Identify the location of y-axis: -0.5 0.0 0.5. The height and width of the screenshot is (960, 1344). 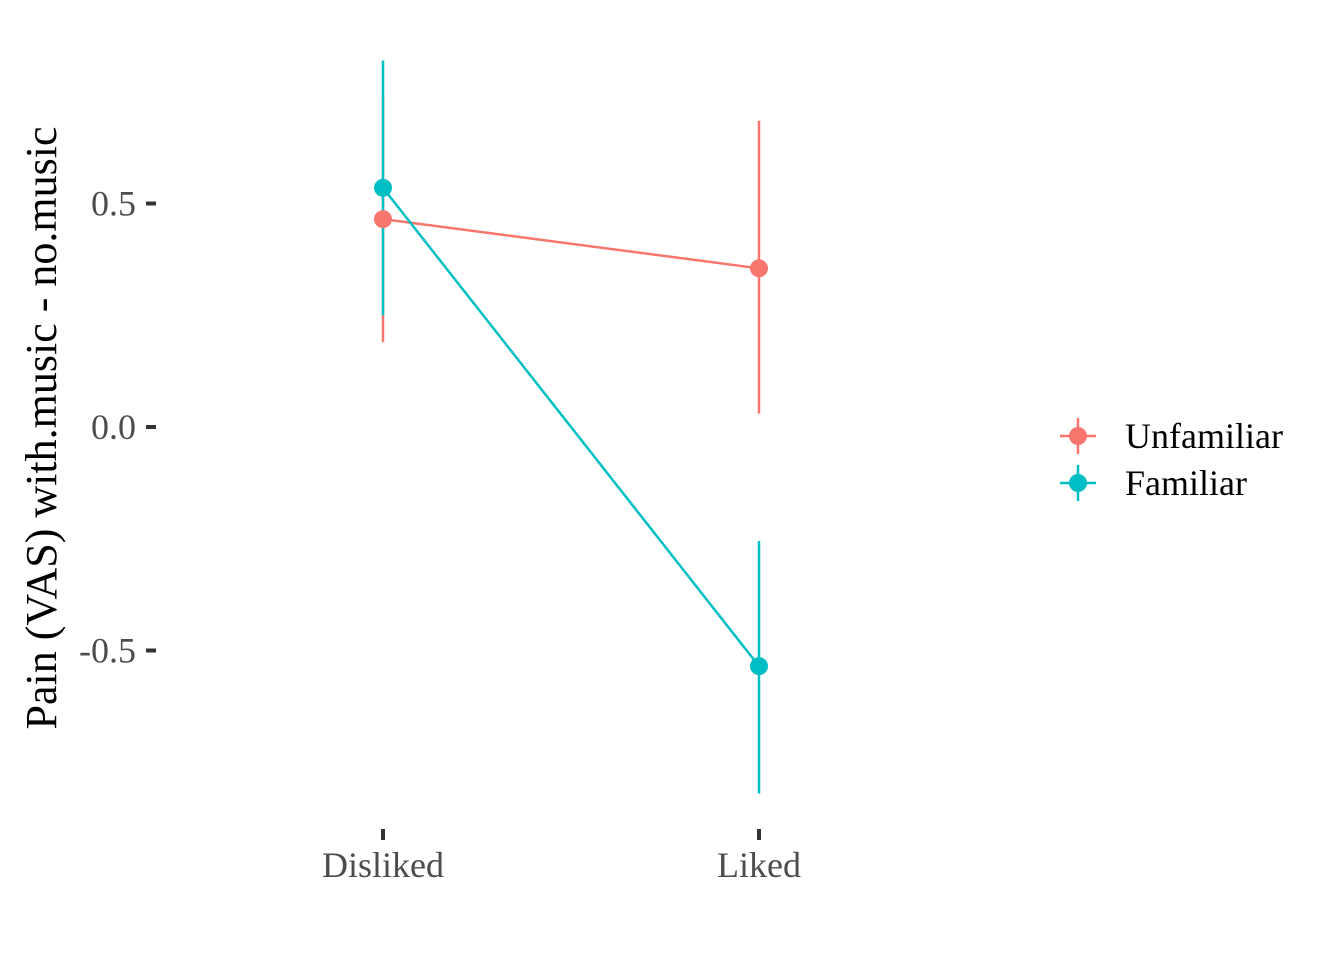
(117, 427).